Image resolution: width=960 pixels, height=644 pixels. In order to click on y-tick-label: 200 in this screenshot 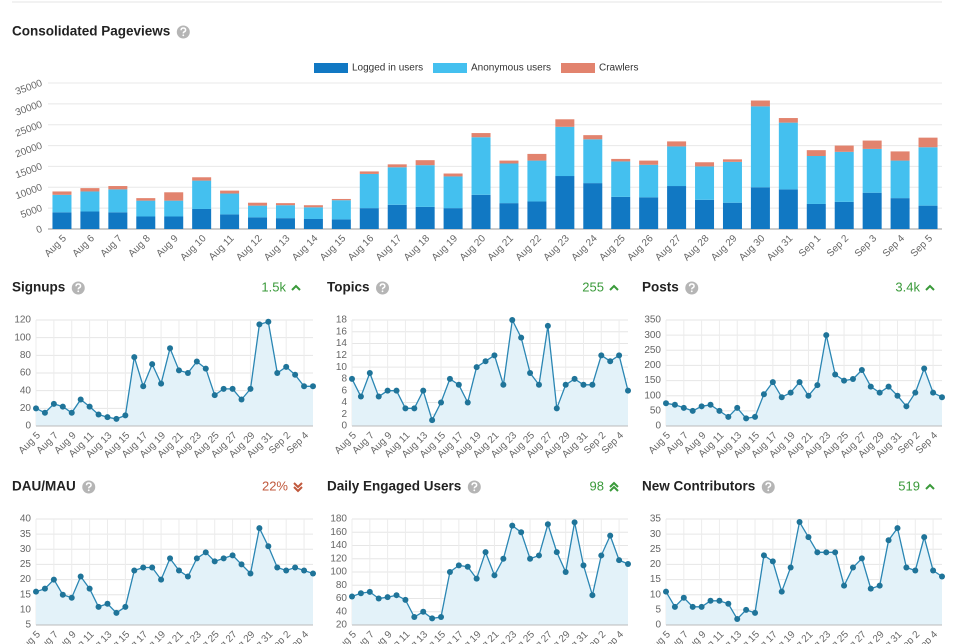, I will do `click(652, 365)`.